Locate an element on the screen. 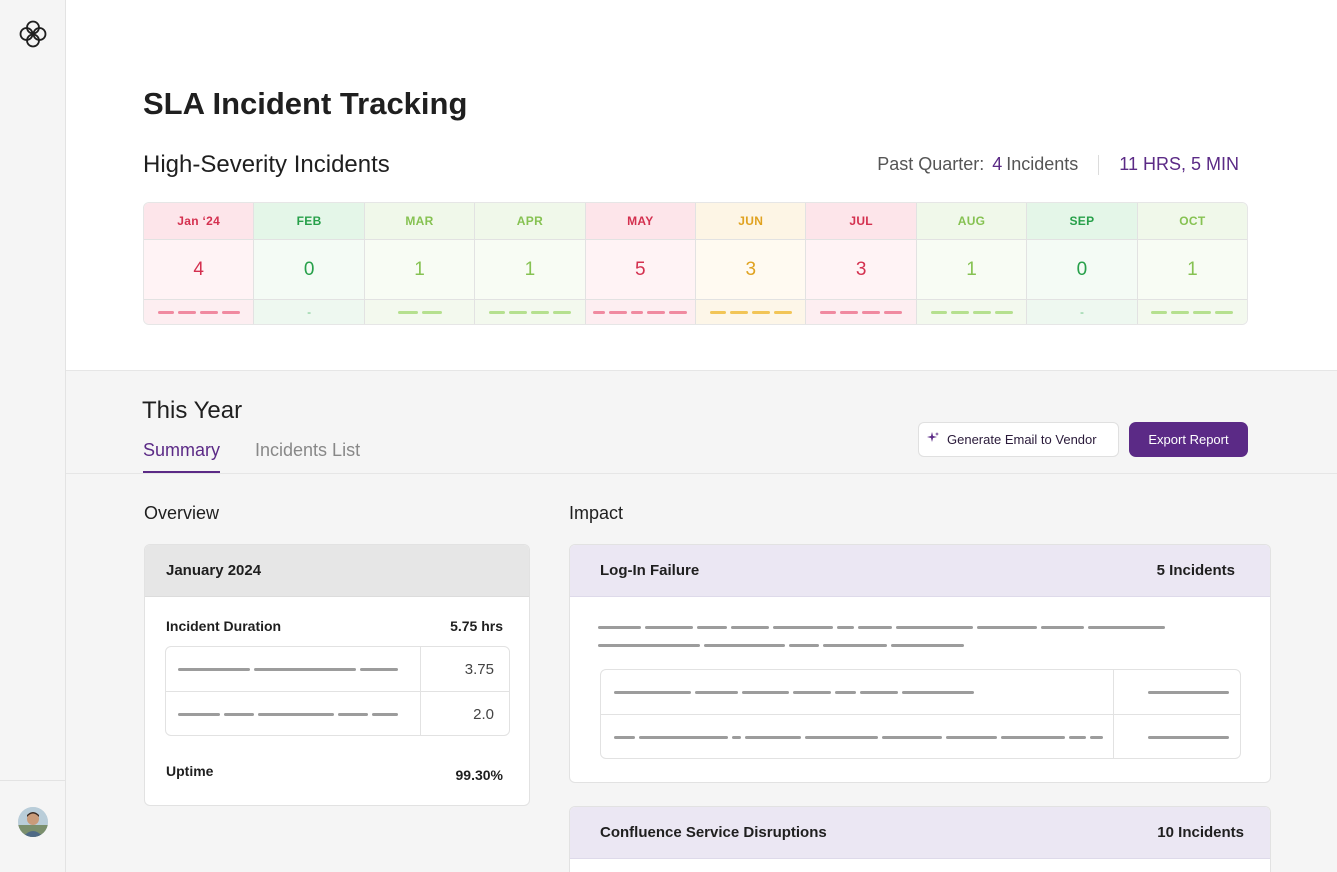 The image size is (1337, 872). export-report-button: Export Report is located at coordinates (1188, 439).